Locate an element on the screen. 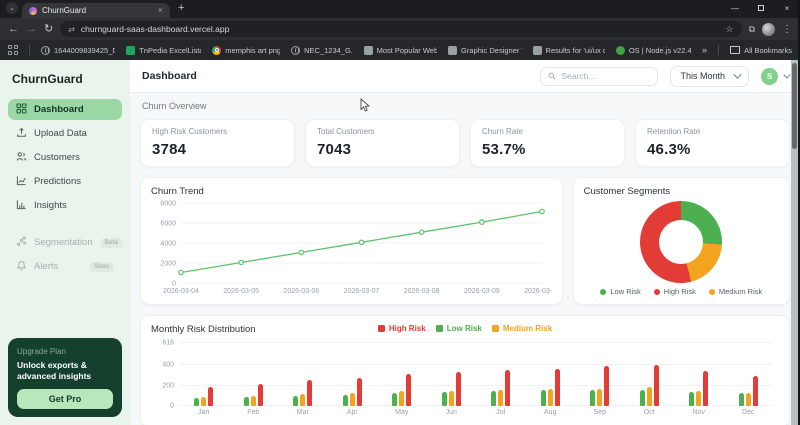 Image resolution: width=800 pixels, height=425 pixels. period-selector: This Month is located at coordinates (709, 76).